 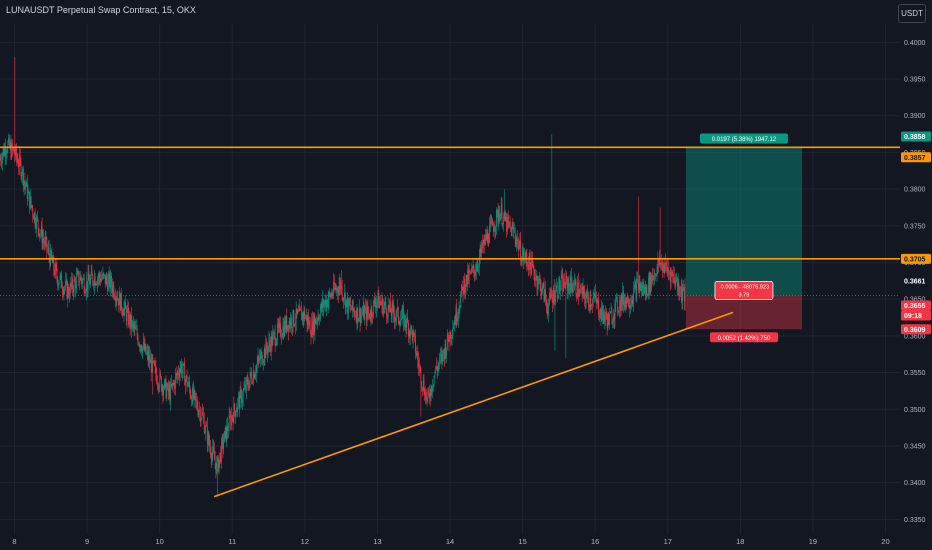 What do you see at coordinates (740, 541) in the screenshot?
I see `x-tick-label: 18` at bounding box center [740, 541].